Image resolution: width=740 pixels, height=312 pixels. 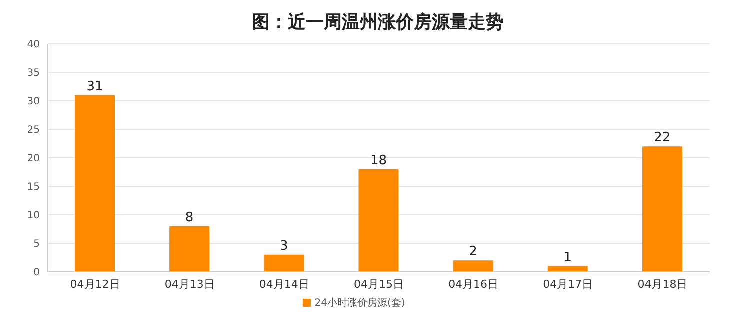 I want to click on data-label: 1, so click(x=568, y=258).